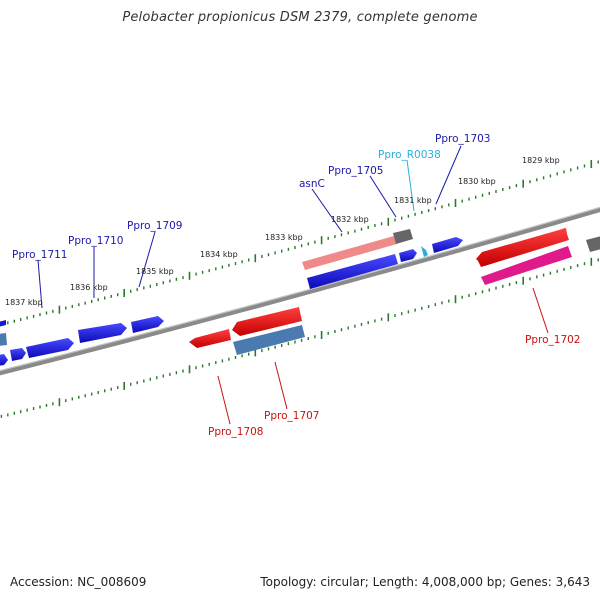  Describe the element at coordinates (593, 243) in the screenshot. I see `gene-block-right-gray` at that location.